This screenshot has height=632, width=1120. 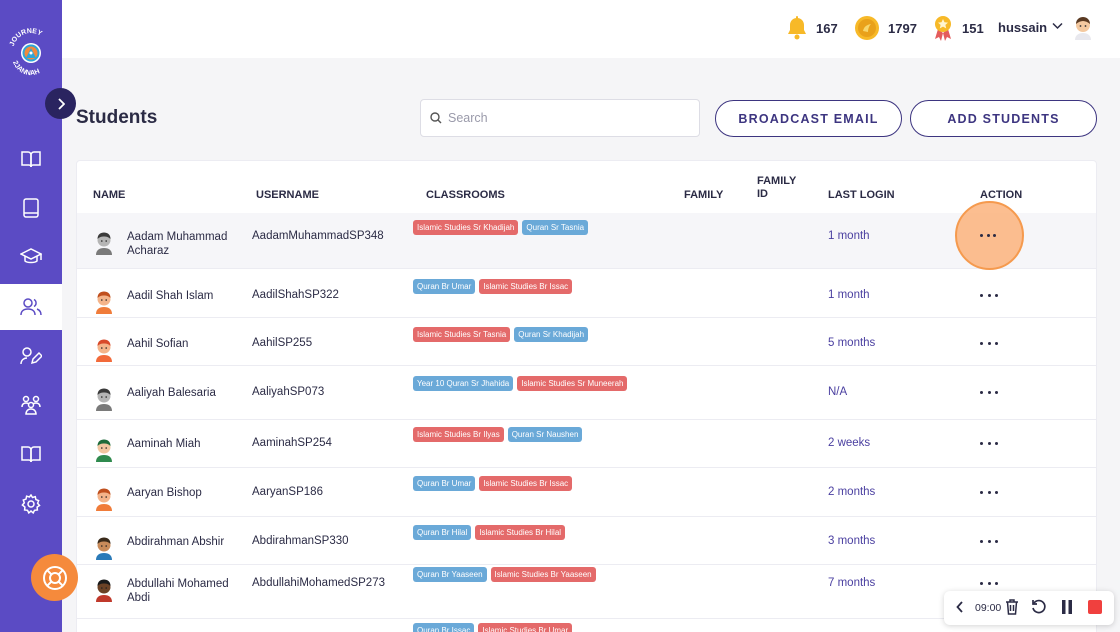 What do you see at coordinates (444, 627) in the screenshot?
I see `classroom-tag: Quran Br Issac` at bounding box center [444, 627].